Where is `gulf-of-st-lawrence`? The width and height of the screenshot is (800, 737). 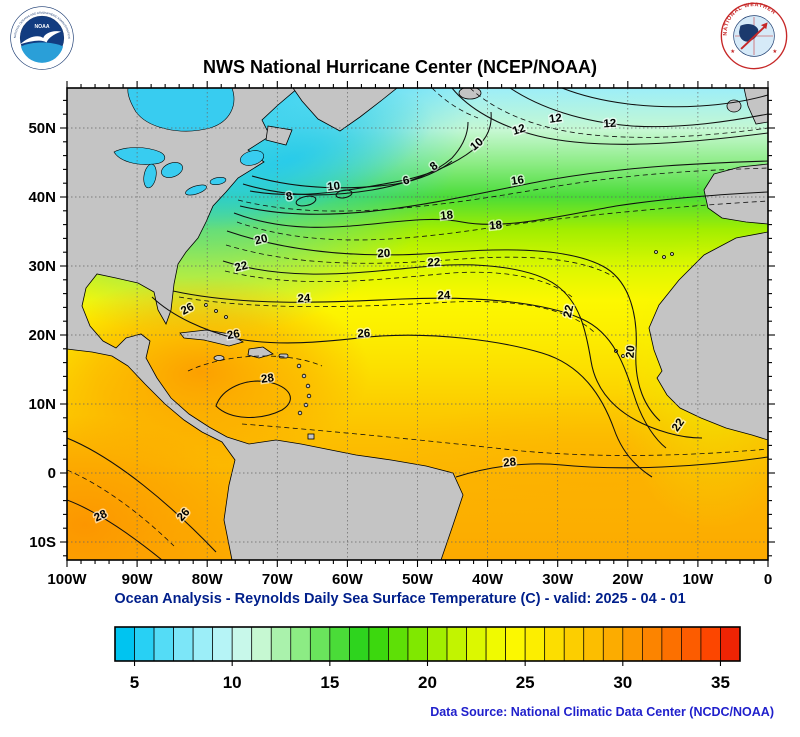
gulf-of-st-lawrence is located at coordinates (252, 158).